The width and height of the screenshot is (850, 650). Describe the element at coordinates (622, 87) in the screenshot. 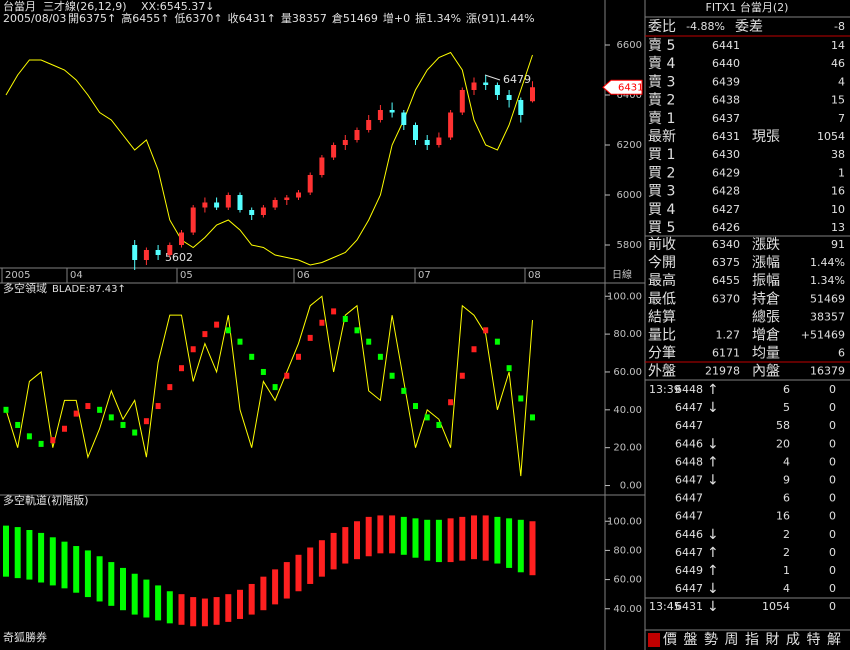

I see `price-marker` at that location.